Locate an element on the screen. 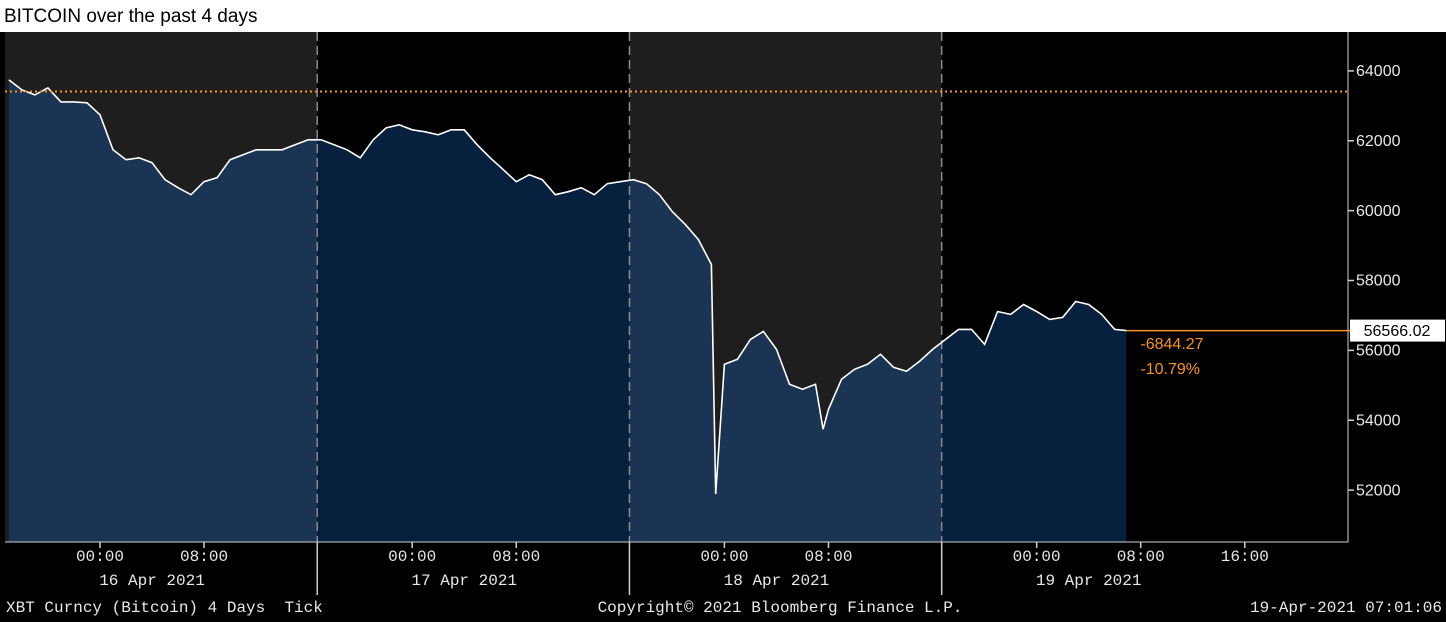  date-label: 16 Apr 2021 is located at coordinates (152, 581).